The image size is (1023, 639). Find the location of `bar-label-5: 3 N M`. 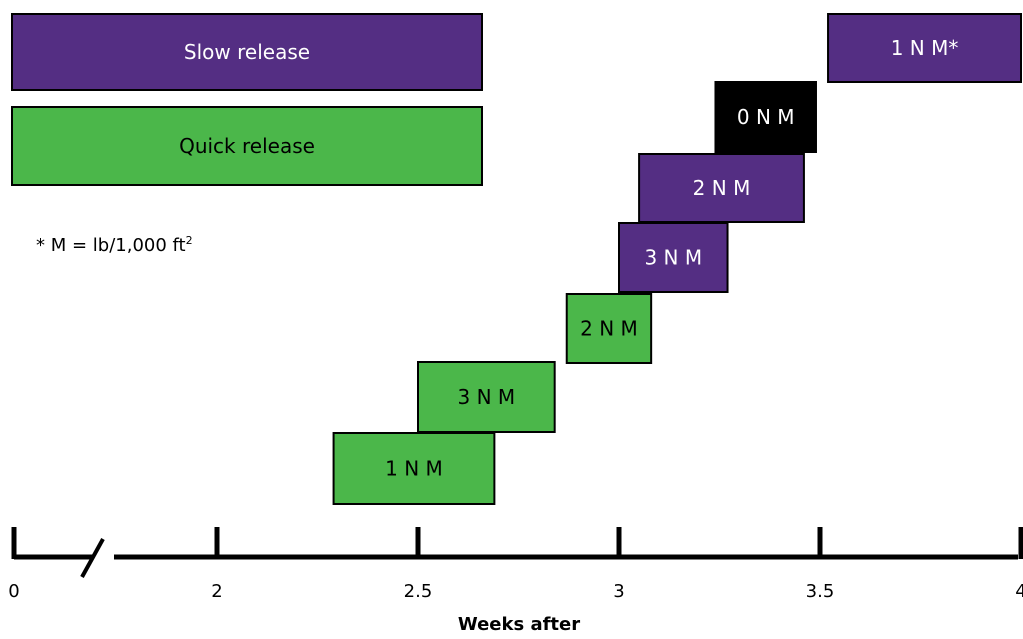

bar-label-5: 3 N M is located at coordinates (487, 397).